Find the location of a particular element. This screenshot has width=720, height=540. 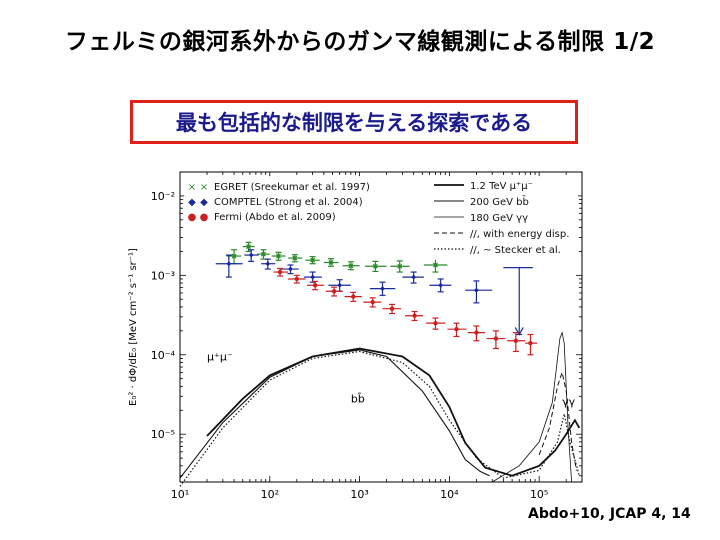

x-axis-label: E₀ [MeV] is located at coordinates (380, 504).